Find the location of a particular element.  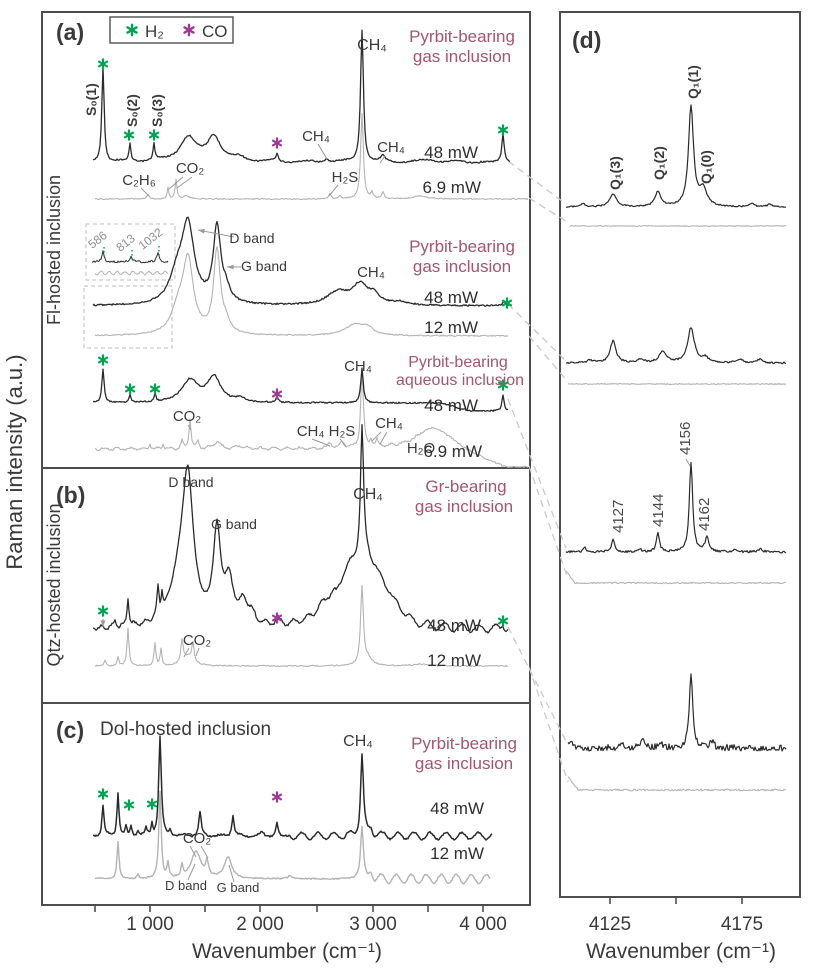

label-q-1-: Q₁(1) is located at coordinates (693, 82).